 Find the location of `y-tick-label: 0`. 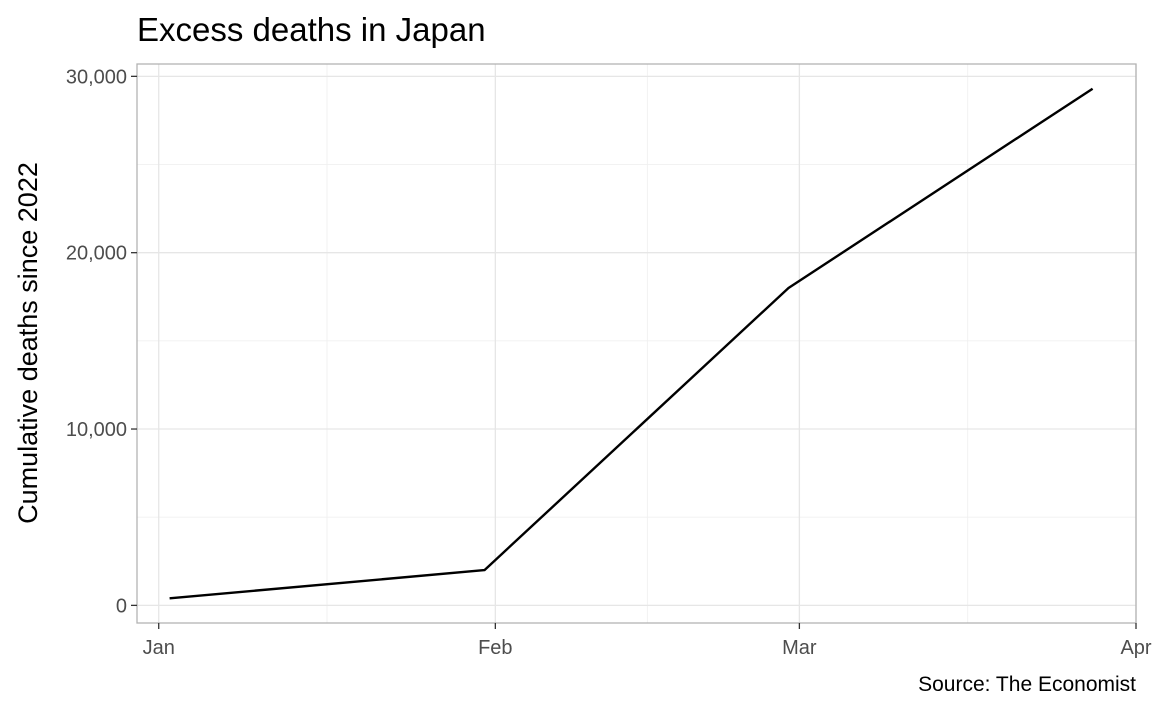

y-tick-label: 0 is located at coordinates (121, 606).